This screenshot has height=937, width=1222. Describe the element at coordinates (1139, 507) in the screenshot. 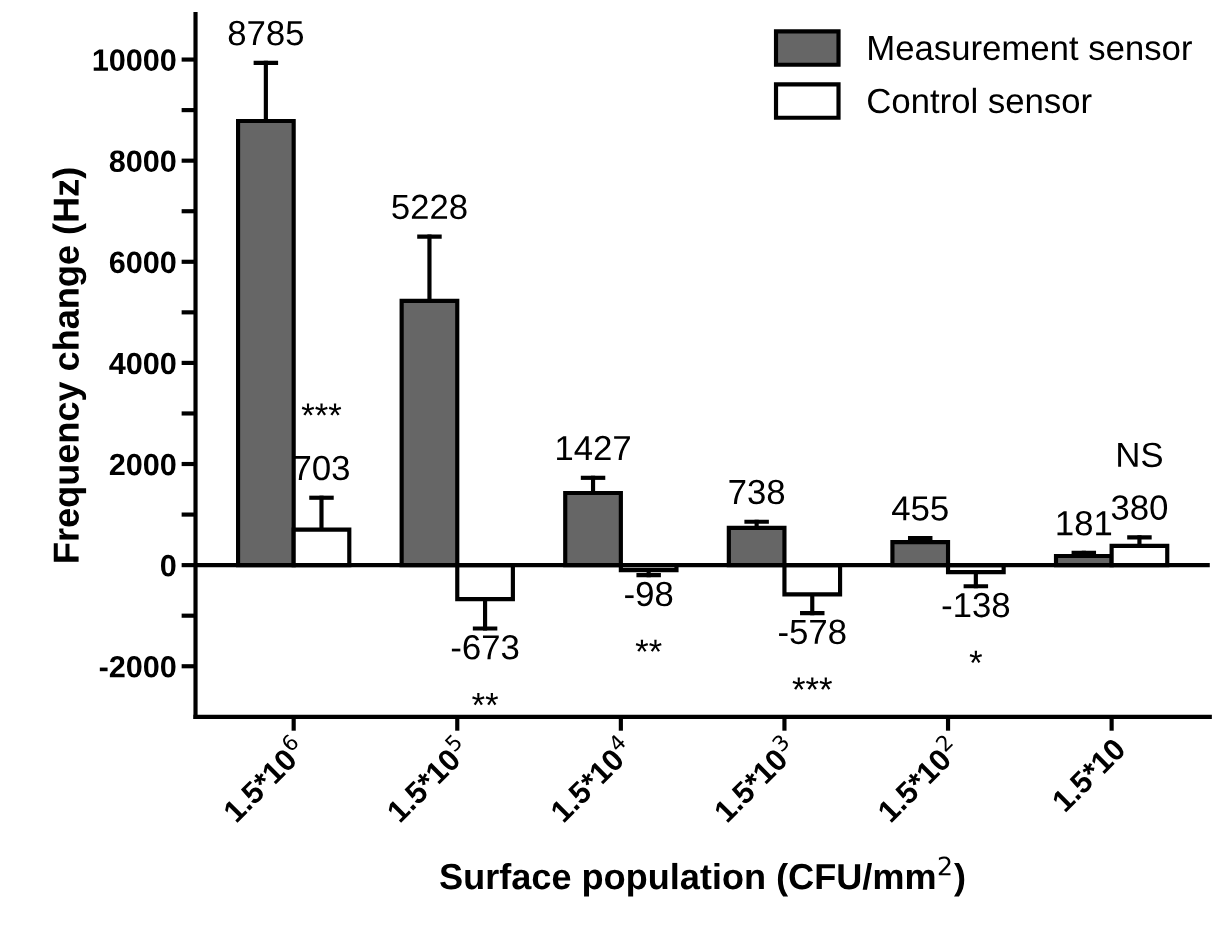

I see `data-label: 380` at that location.